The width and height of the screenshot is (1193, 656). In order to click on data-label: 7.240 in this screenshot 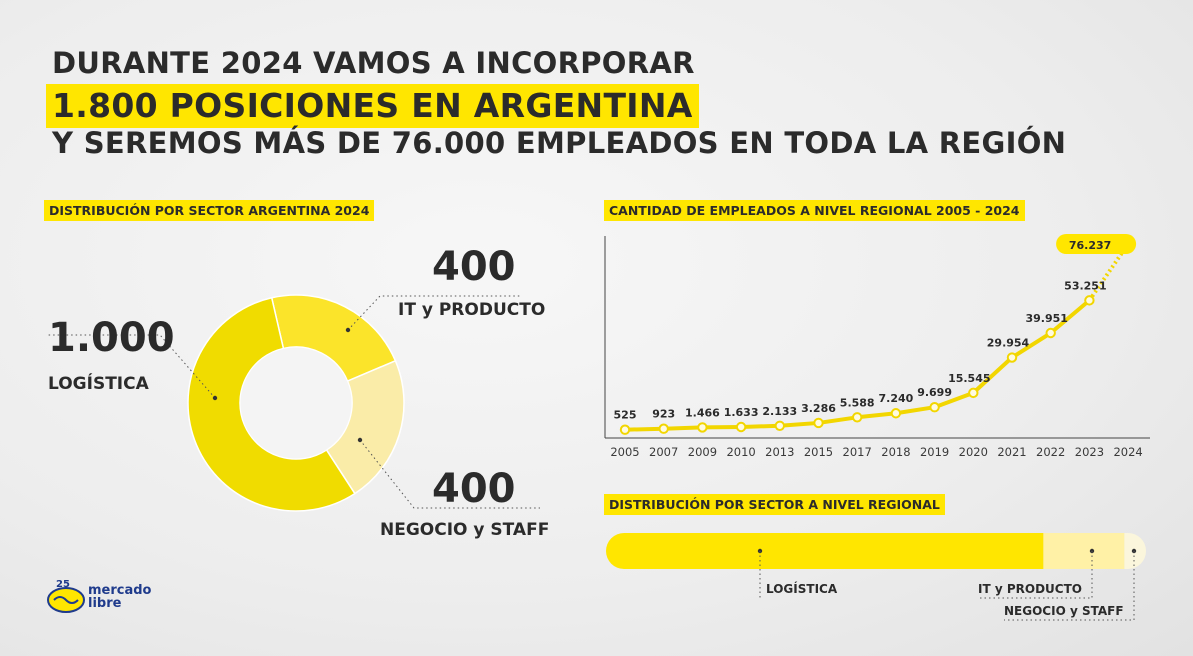, I will do `click(896, 398)`.